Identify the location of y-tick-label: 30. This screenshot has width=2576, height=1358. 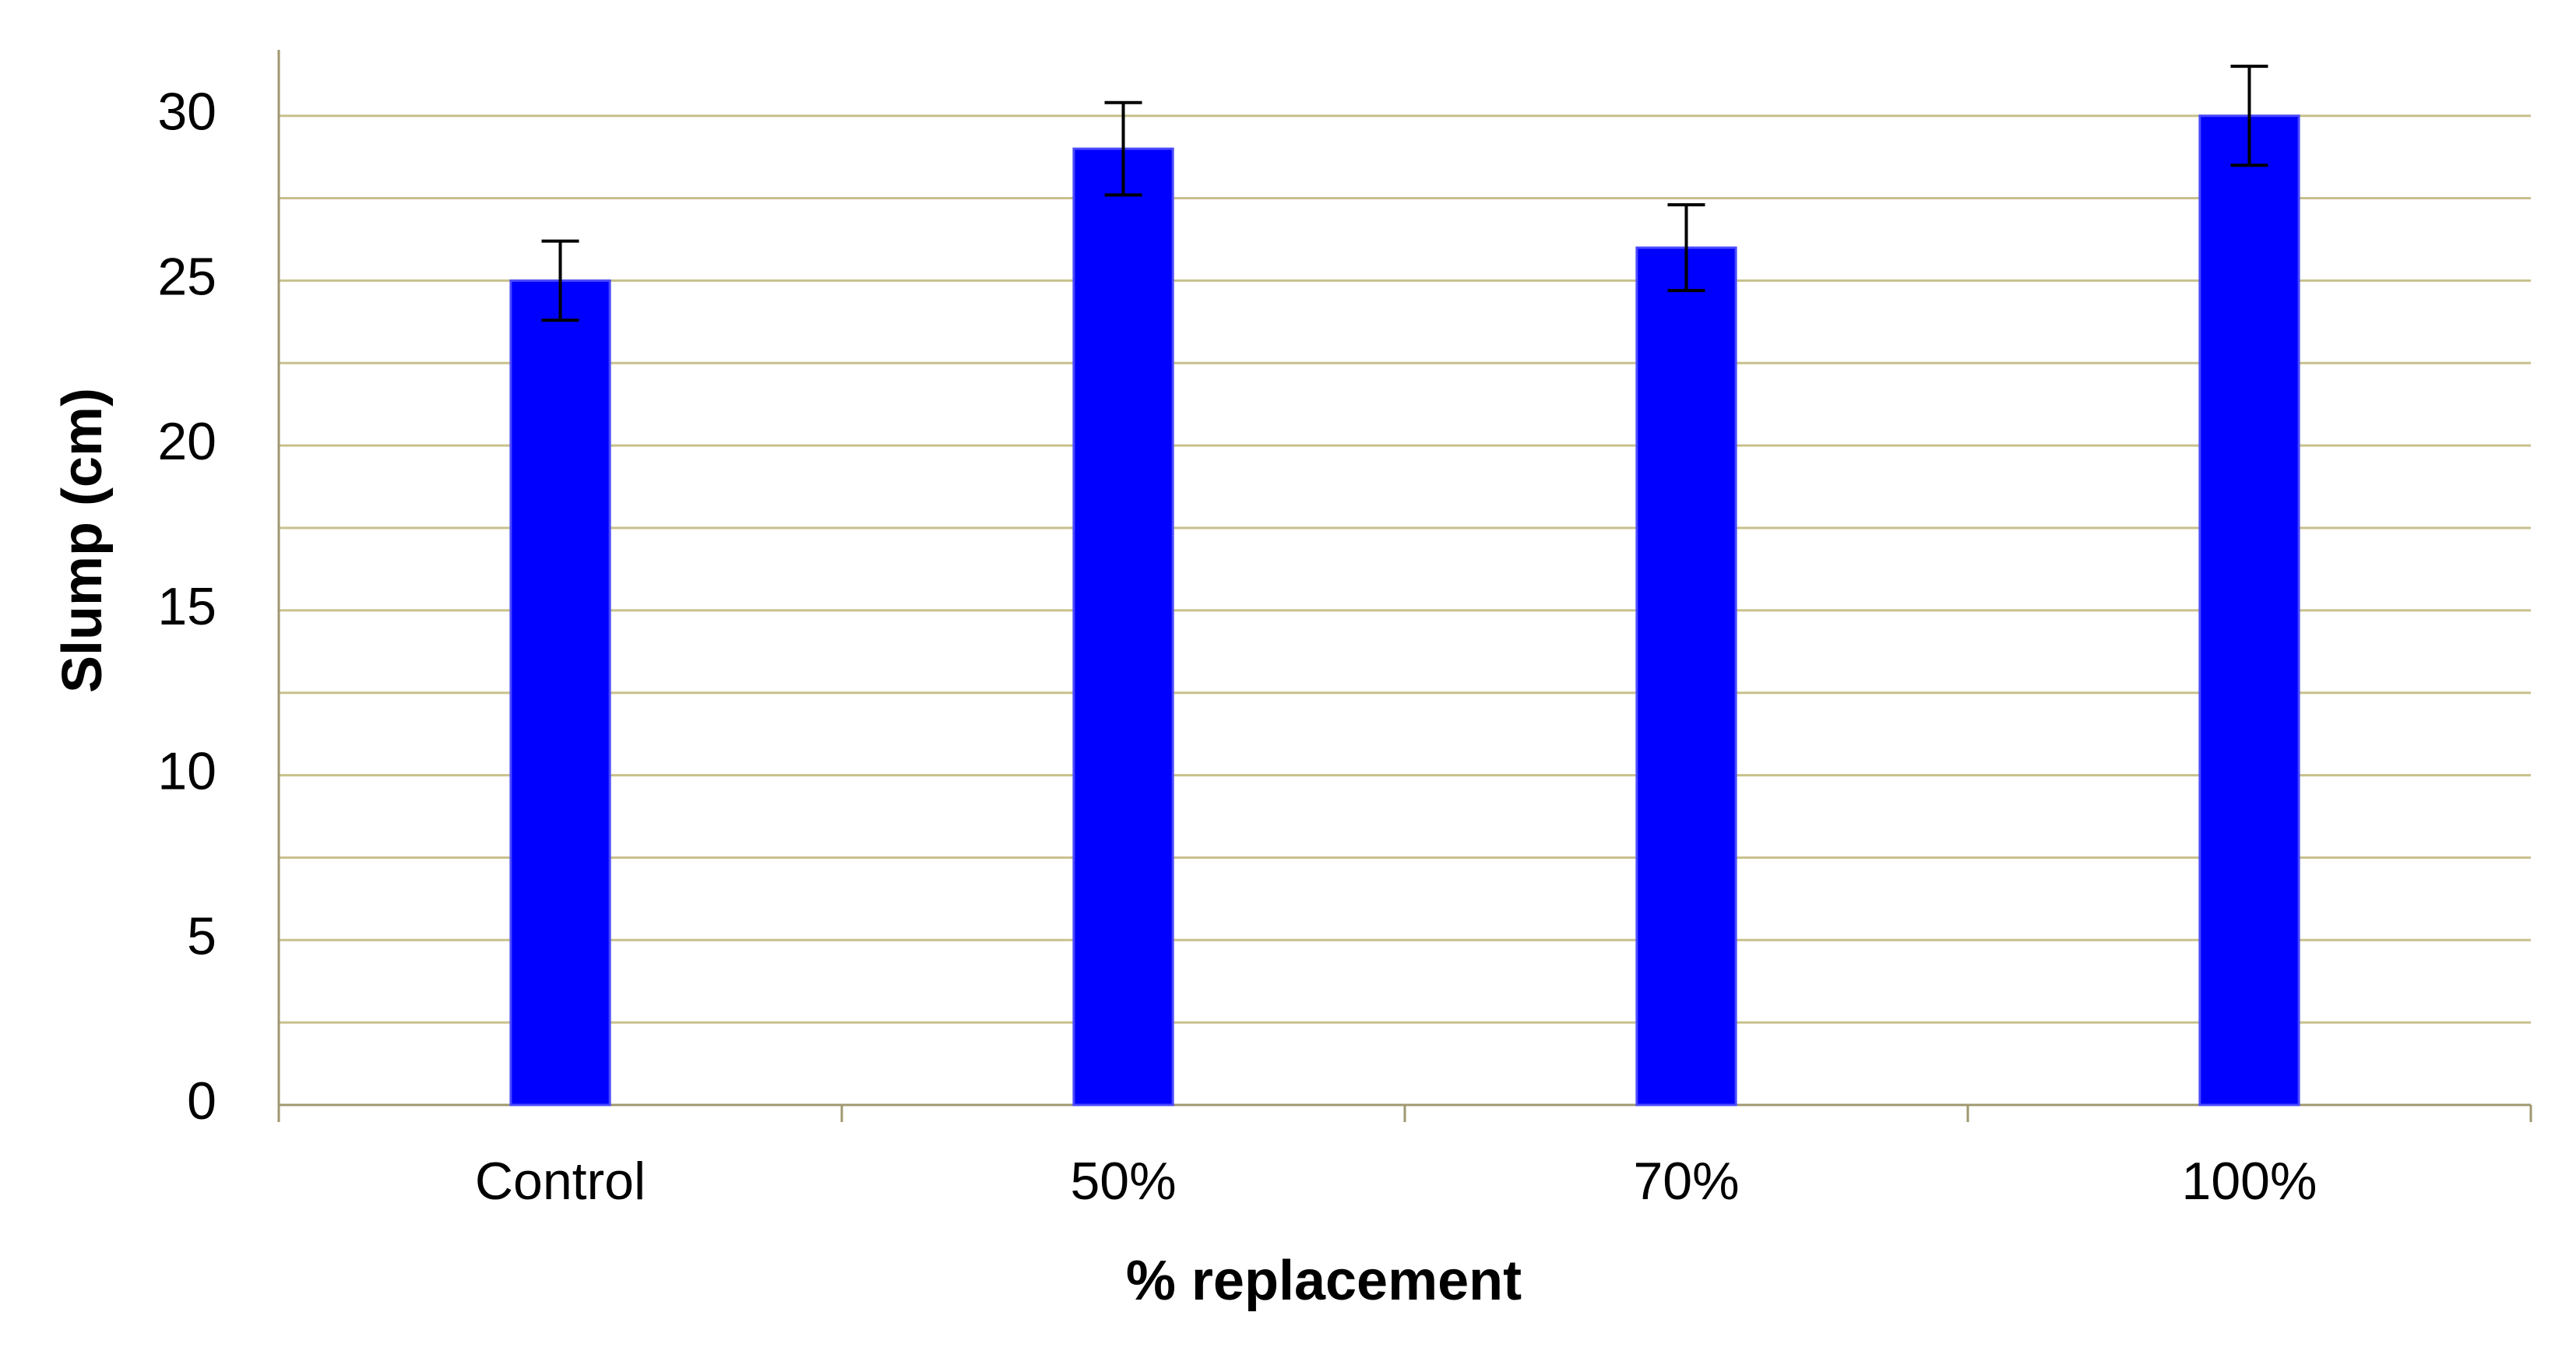
(186, 113).